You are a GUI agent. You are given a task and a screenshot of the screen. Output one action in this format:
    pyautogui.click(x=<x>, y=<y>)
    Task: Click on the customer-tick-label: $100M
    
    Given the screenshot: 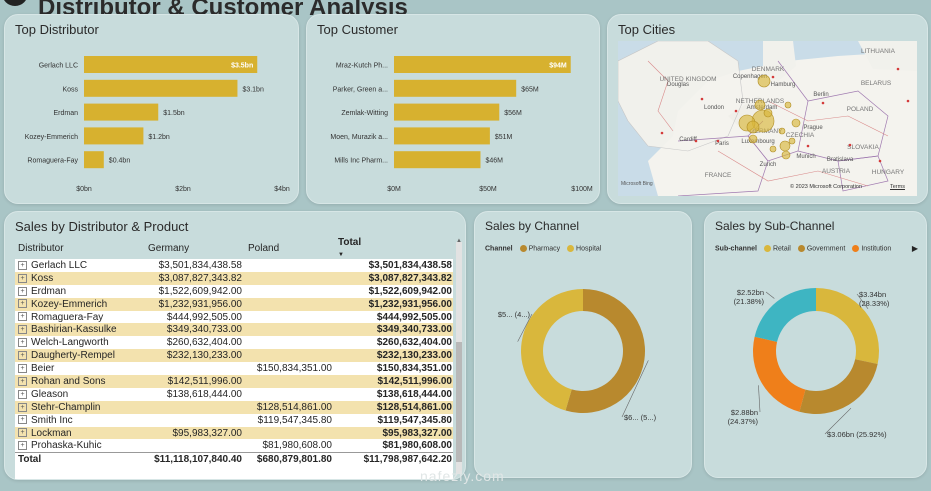 What is the action you would take?
    pyautogui.click(x=582, y=189)
    